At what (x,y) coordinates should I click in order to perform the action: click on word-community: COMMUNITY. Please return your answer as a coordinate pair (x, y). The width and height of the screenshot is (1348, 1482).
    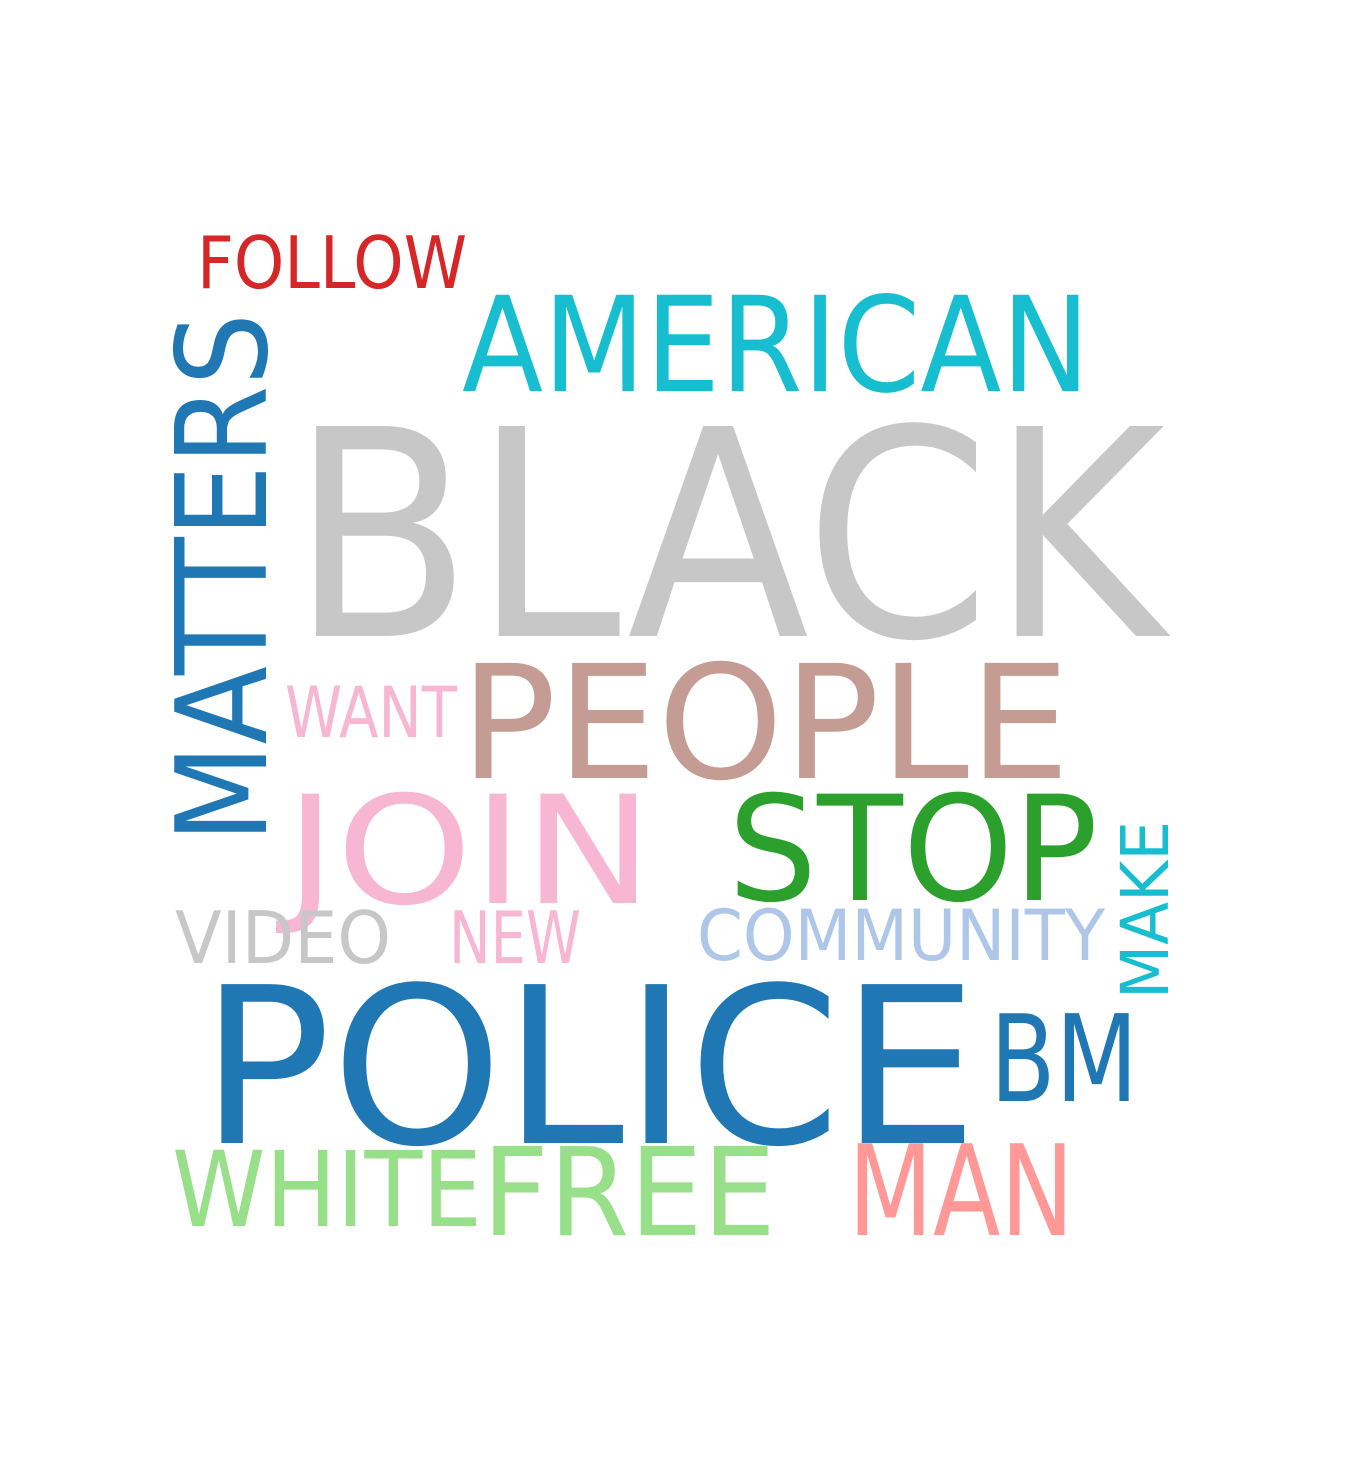
    Looking at the image, I should click on (901, 936).